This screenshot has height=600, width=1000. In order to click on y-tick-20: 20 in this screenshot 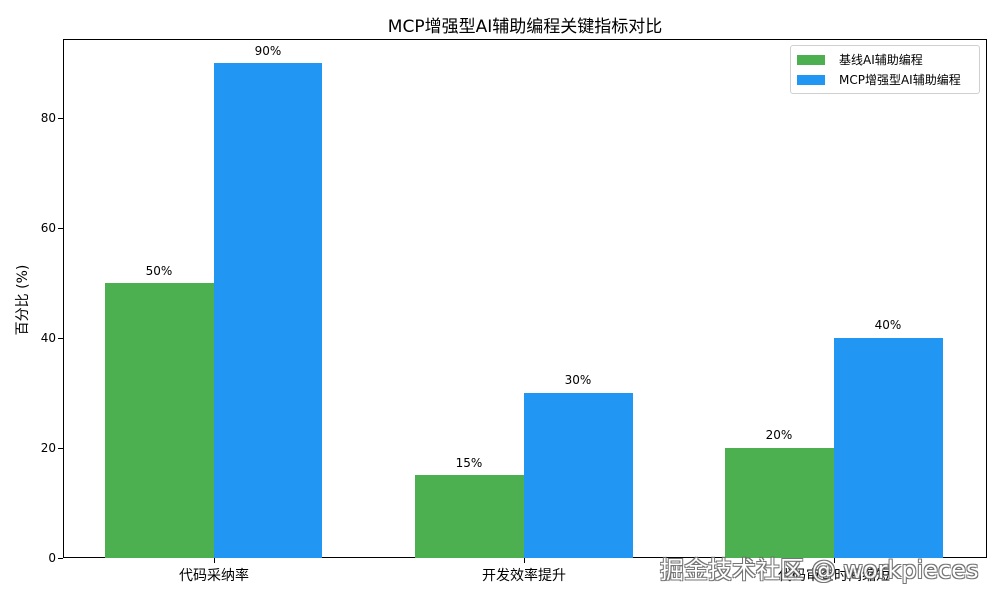, I will do `click(48, 448)`.